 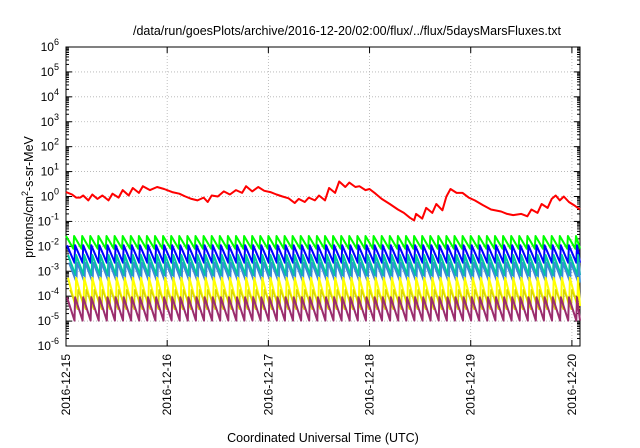 I want to click on y-axis-label-base: protons/cm, so click(x=29, y=227).